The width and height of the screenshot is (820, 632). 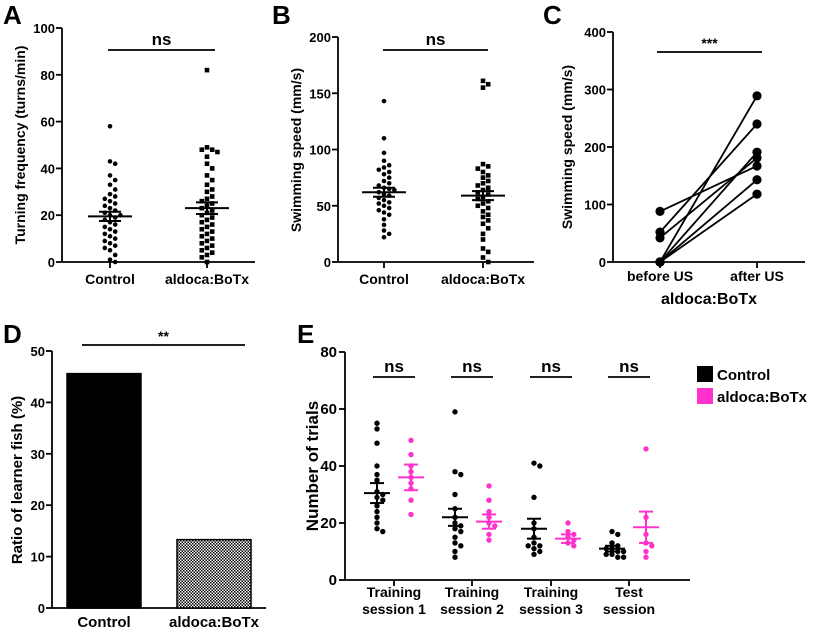 What do you see at coordinates (472, 592) in the screenshot?
I see `x-category-label: Training` at bounding box center [472, 592].